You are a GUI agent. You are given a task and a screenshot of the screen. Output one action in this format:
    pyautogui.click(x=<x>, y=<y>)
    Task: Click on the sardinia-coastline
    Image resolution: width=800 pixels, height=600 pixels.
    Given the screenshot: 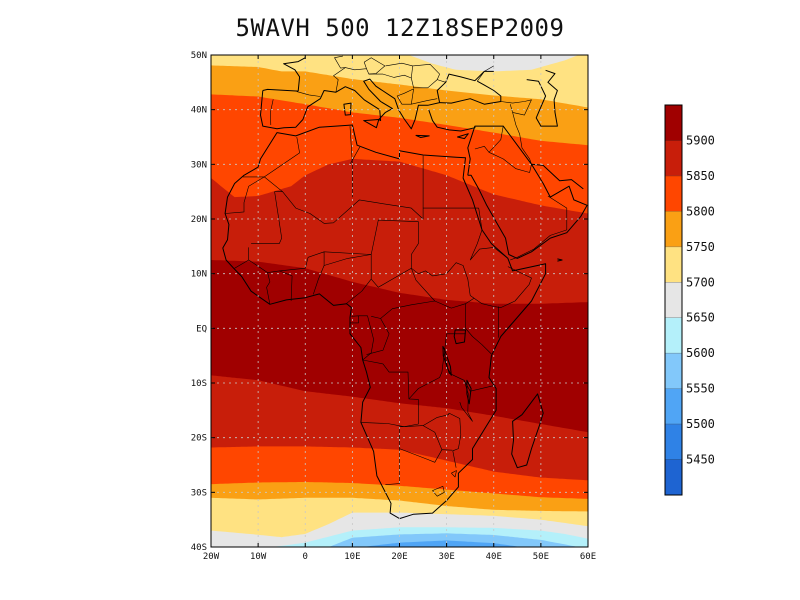 What is the action you would take?
    pyautogui.click(x=347, y=109)
    